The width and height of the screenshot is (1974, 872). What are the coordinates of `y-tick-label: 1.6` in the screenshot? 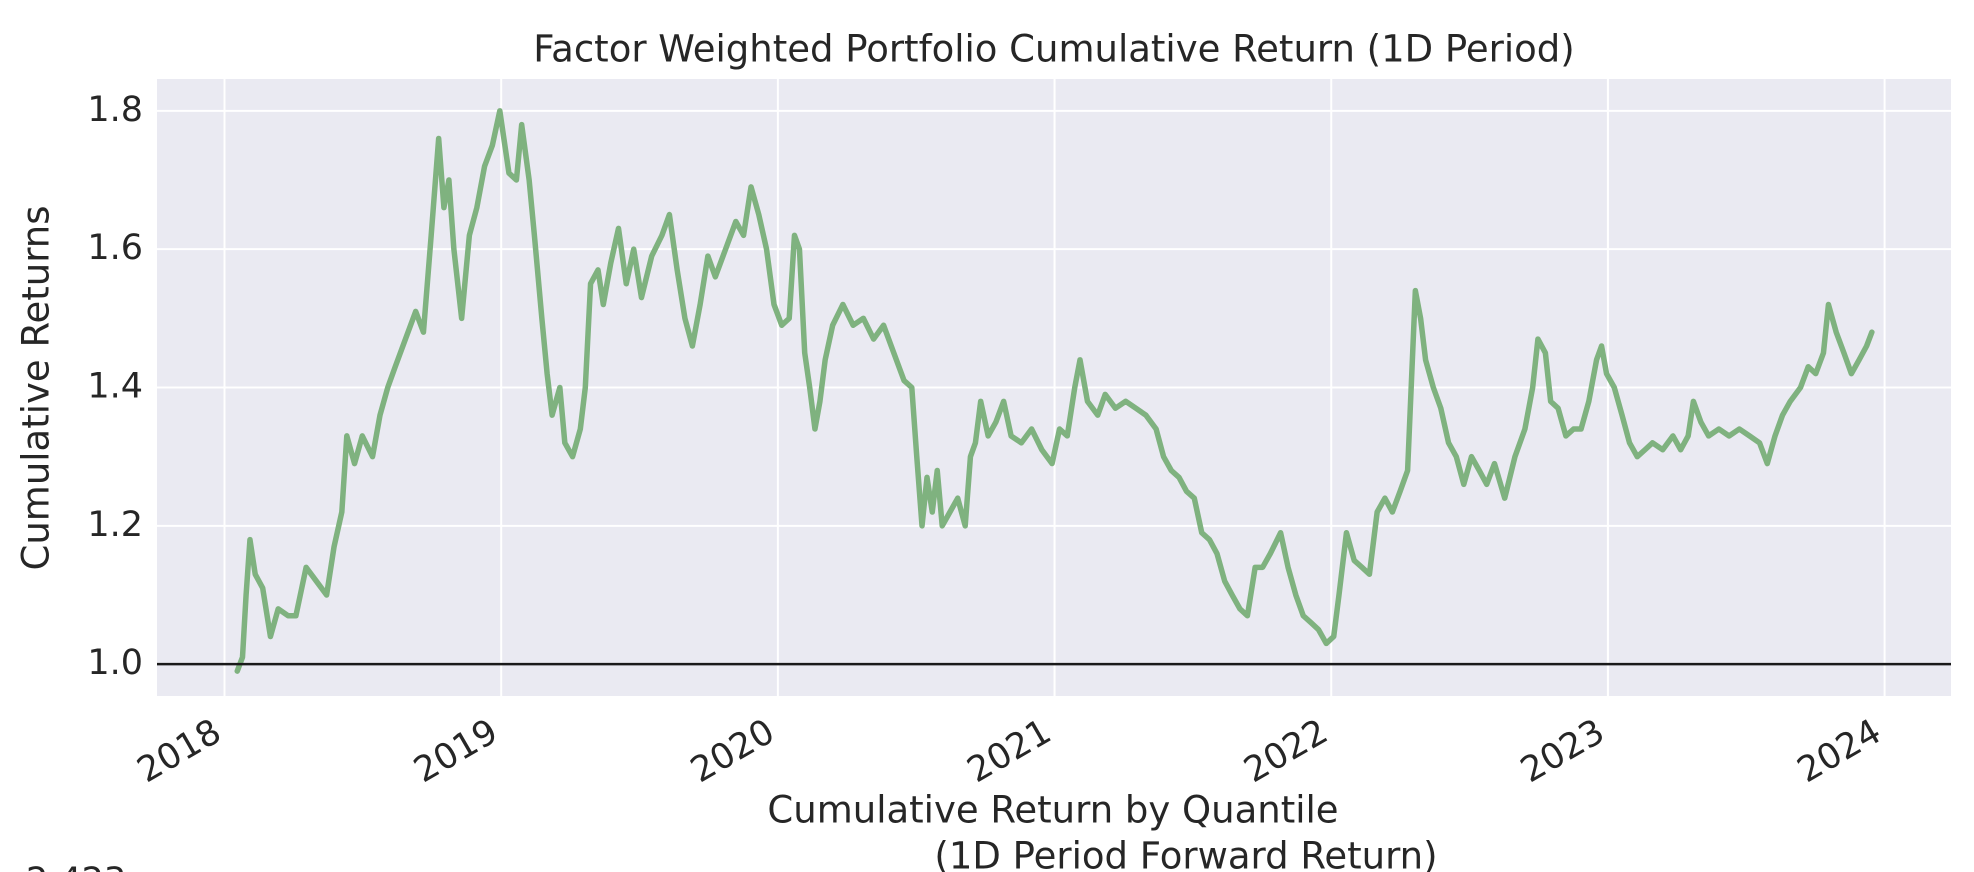 It's located at (115, 248).